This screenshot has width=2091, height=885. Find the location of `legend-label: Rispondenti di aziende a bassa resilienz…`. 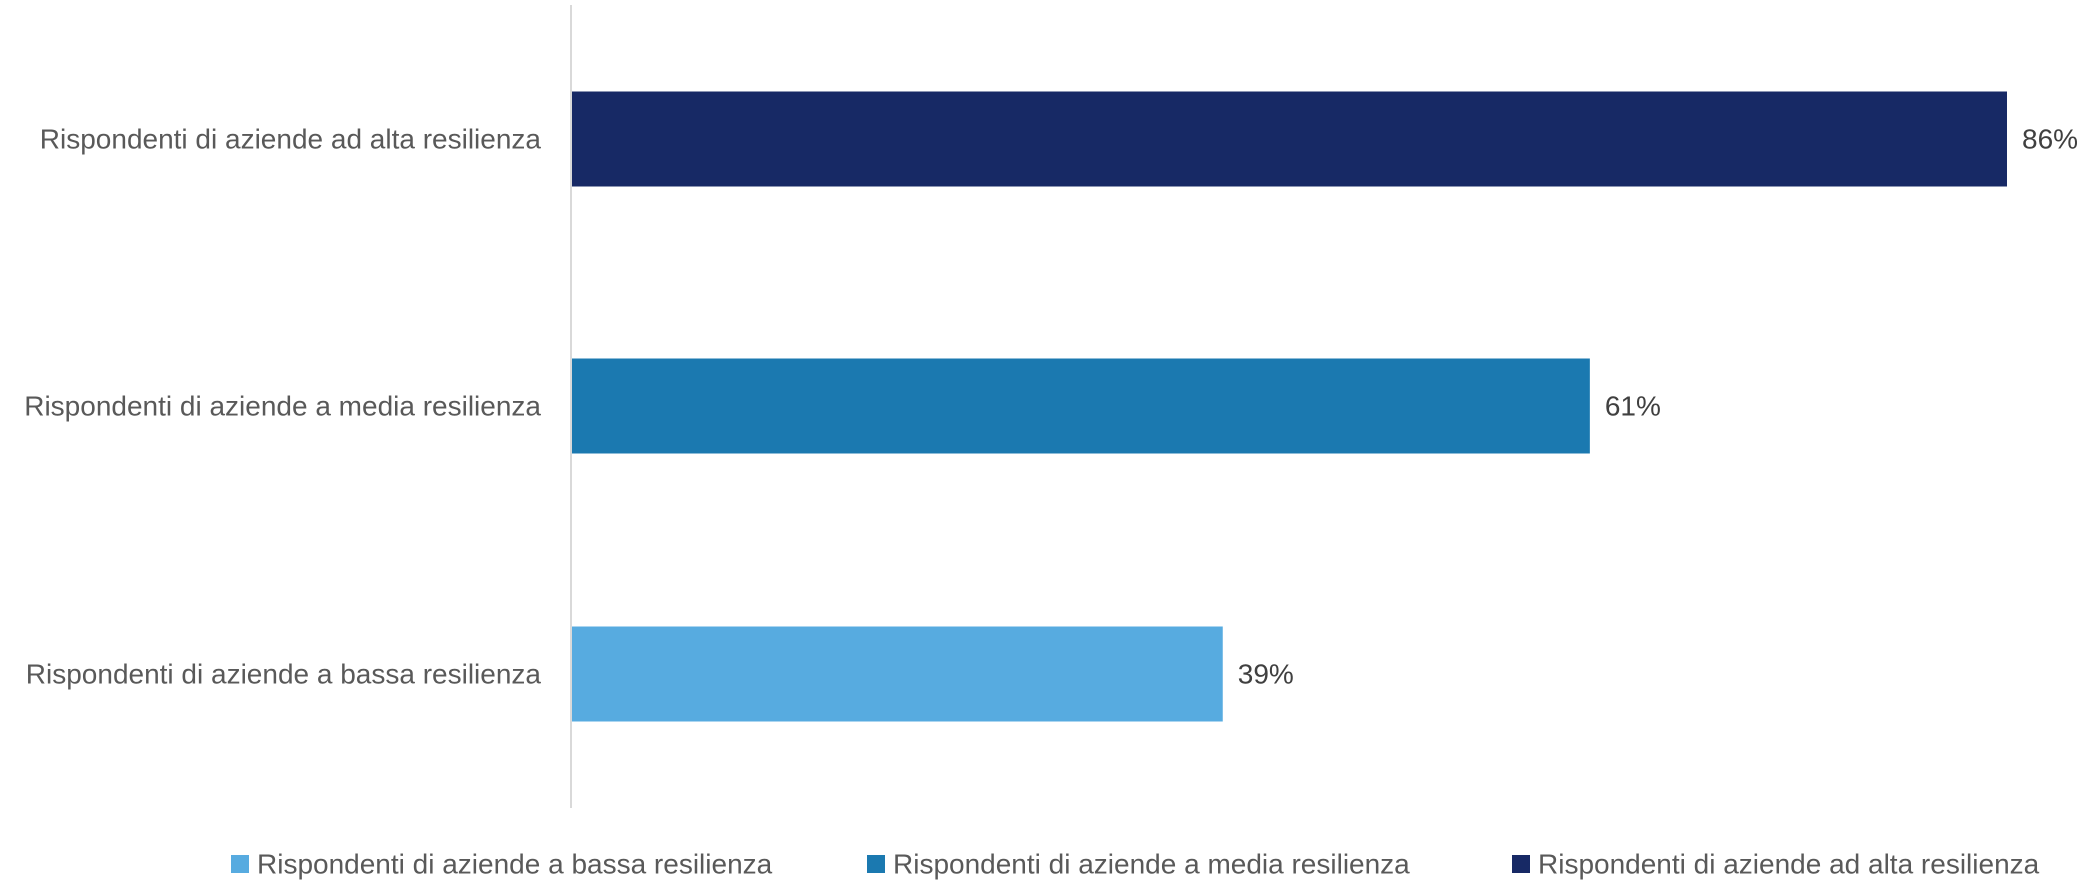

legend-label: Rispondenti di aziende a bassa resilienz… is located at coordinates (515, 864).